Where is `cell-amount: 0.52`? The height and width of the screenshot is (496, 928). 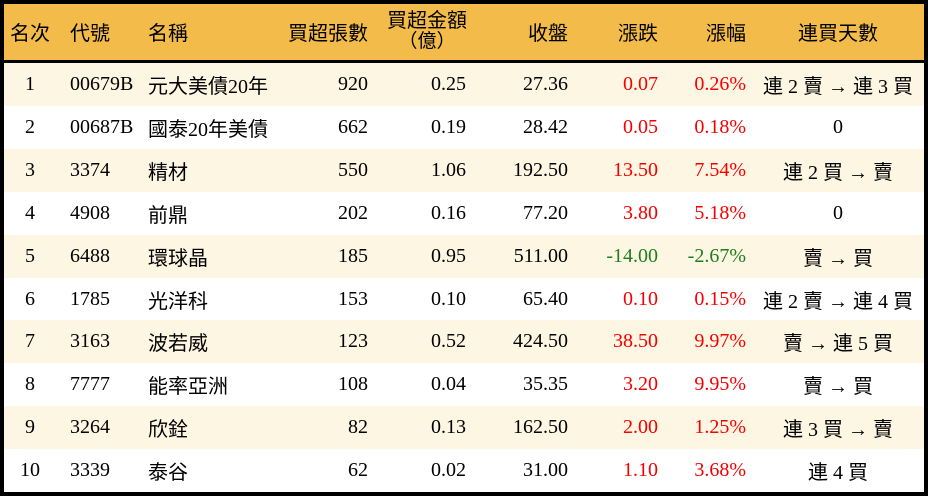
cell-amount: 0.52 is located at coordinates (448, 341).